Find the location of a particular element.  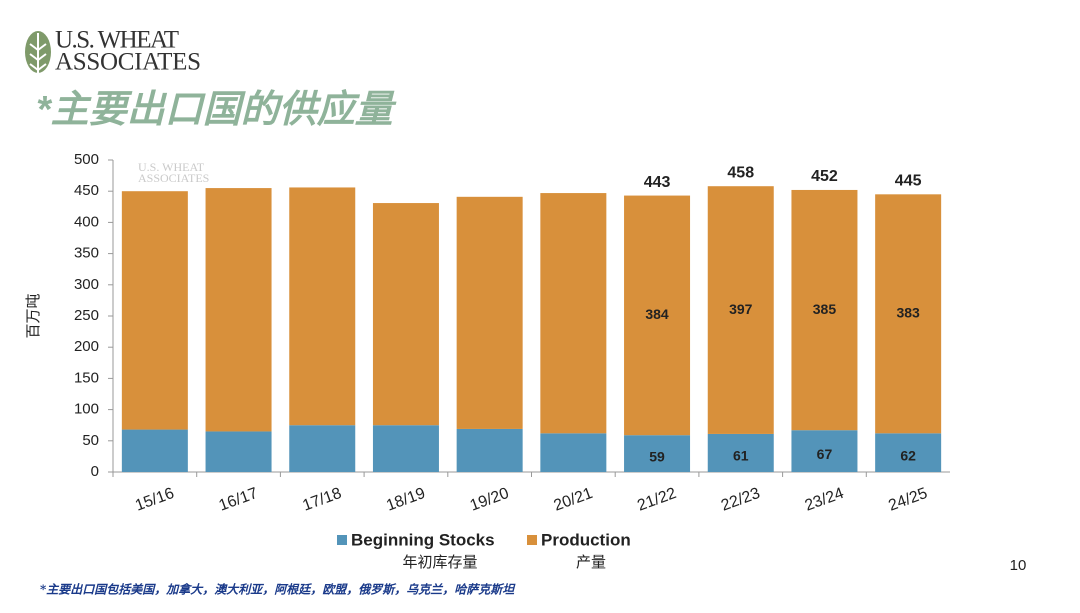

y-tick-label: 100 is located at coordinates (86, 409).